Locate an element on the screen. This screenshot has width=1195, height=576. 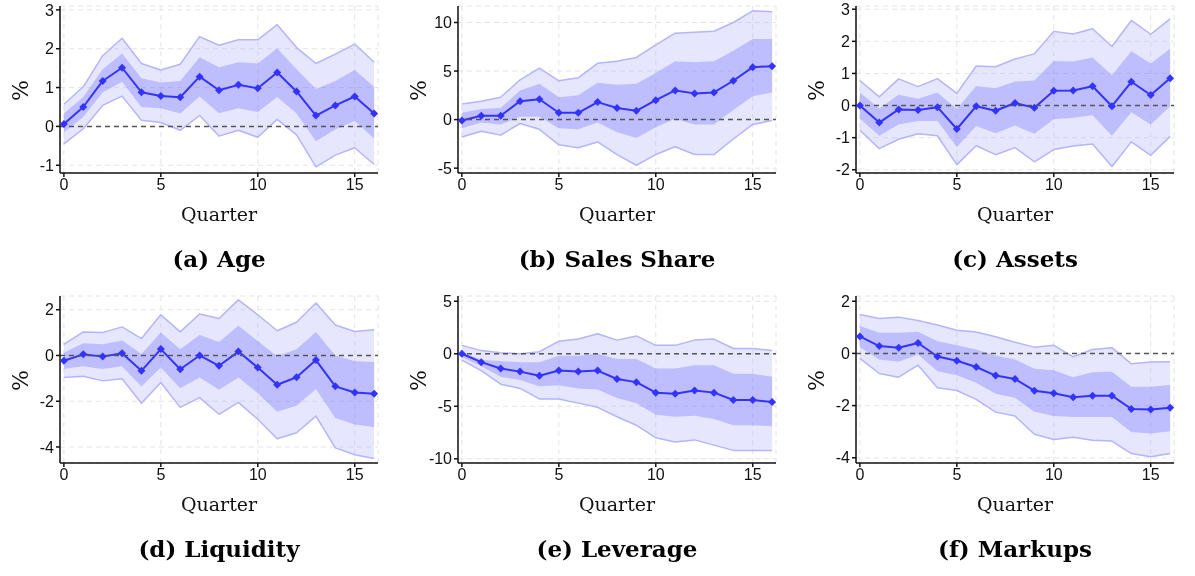
y-tick-label: -5 is located at coordinates (445, 406).